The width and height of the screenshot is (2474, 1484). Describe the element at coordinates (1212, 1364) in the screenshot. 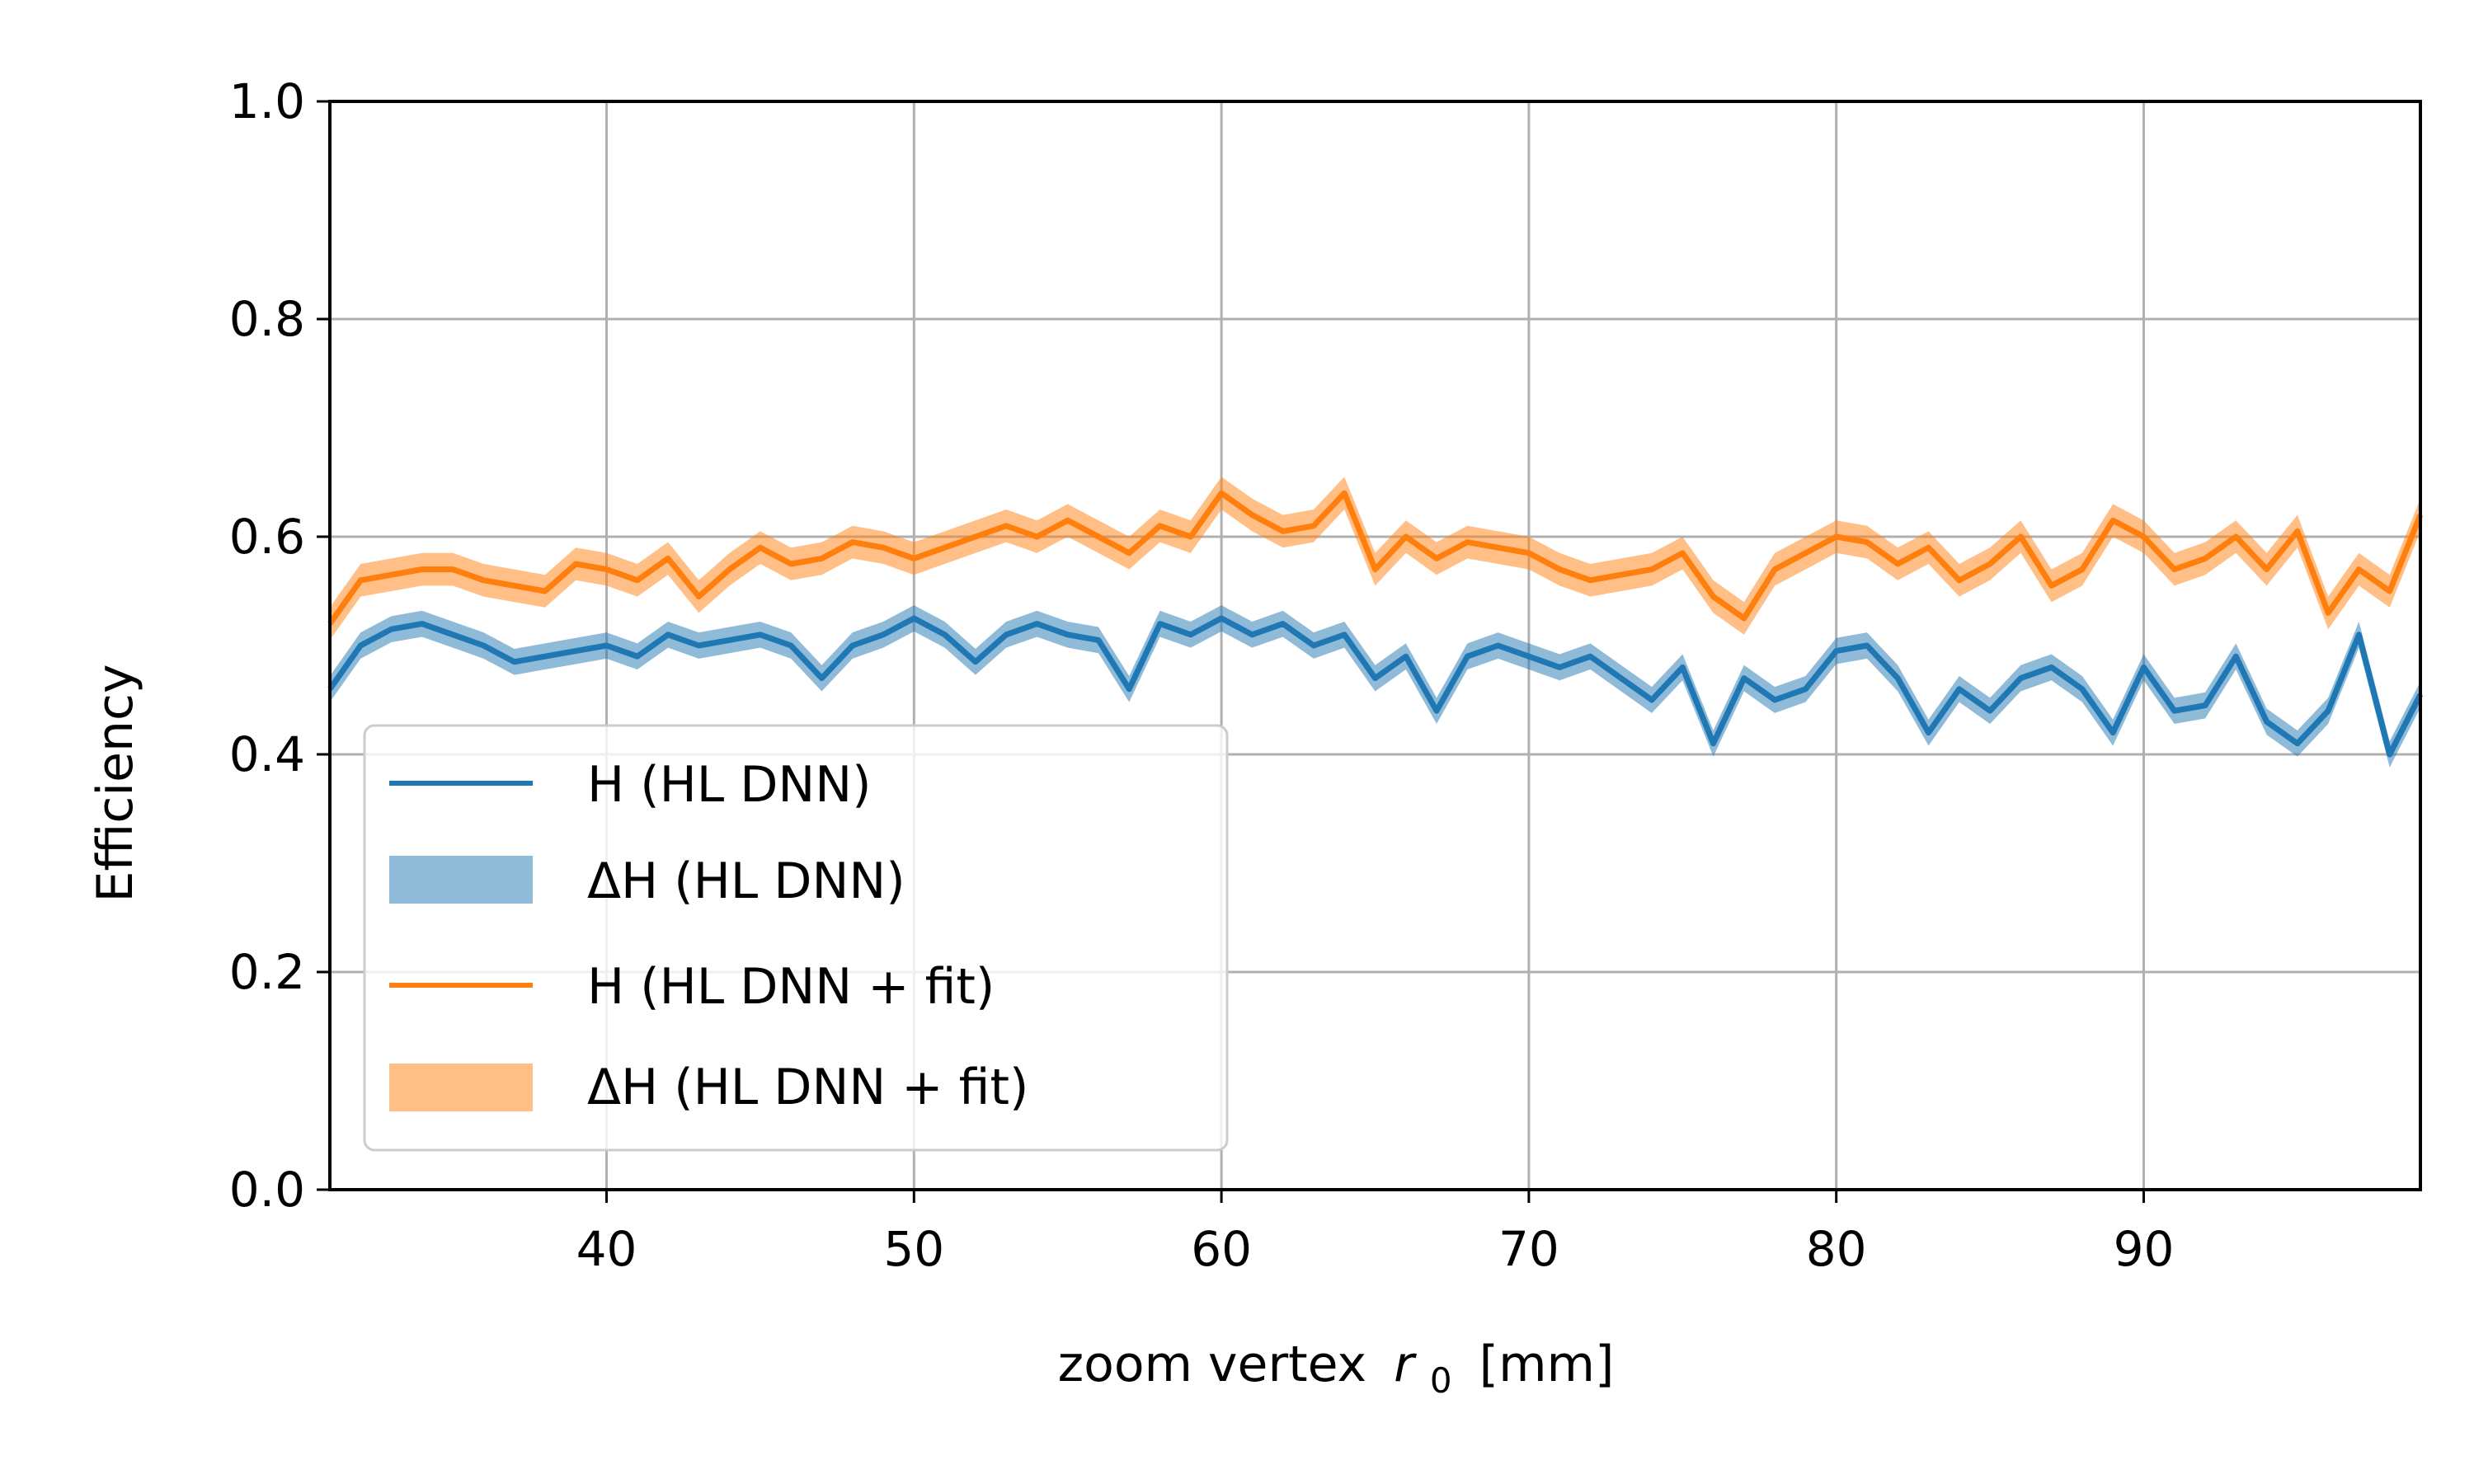

I see `x-axis-label-text: zoom vertex` at that location.